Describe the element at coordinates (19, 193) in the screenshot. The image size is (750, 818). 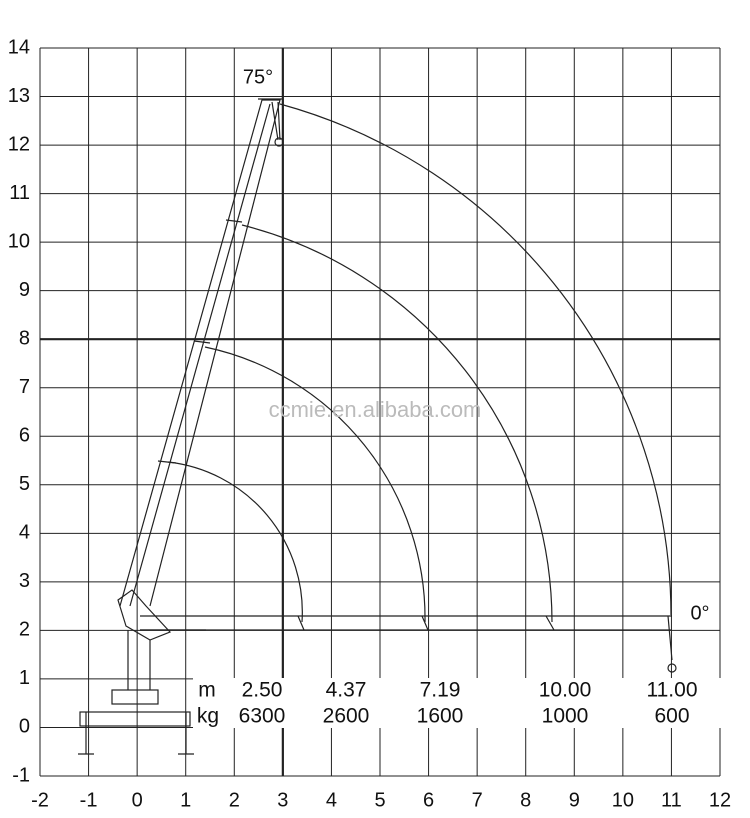
I see `y-tick-label: 11` at that location.